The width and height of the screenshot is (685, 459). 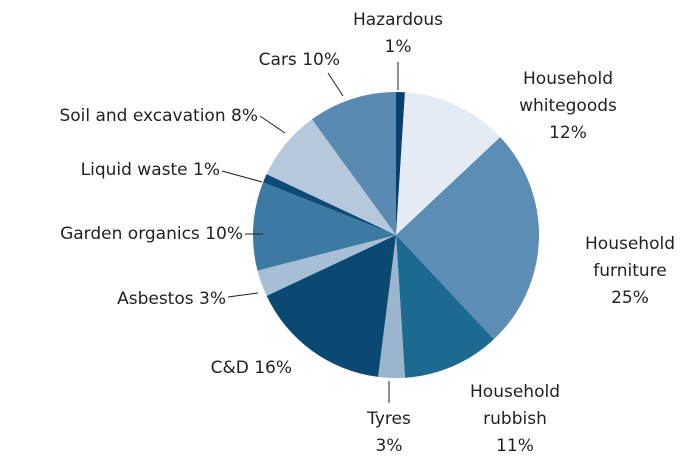 I want to click on slice-label: Liquid waste 1%, so click(x=150, y=170).